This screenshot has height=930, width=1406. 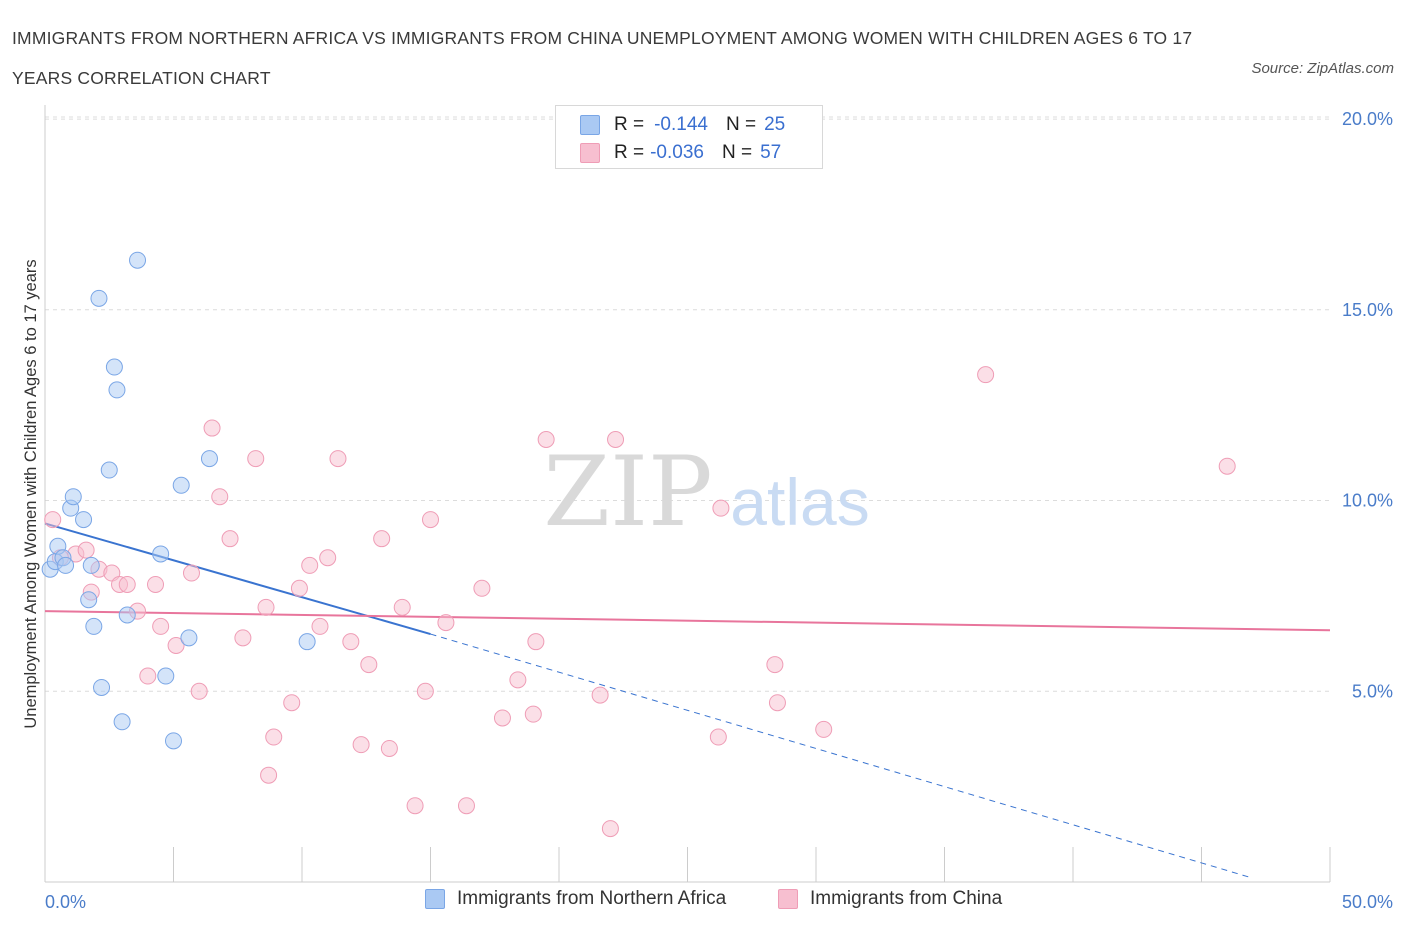 I want to click on legend-n-value: 57, so click(x=771, y=152).